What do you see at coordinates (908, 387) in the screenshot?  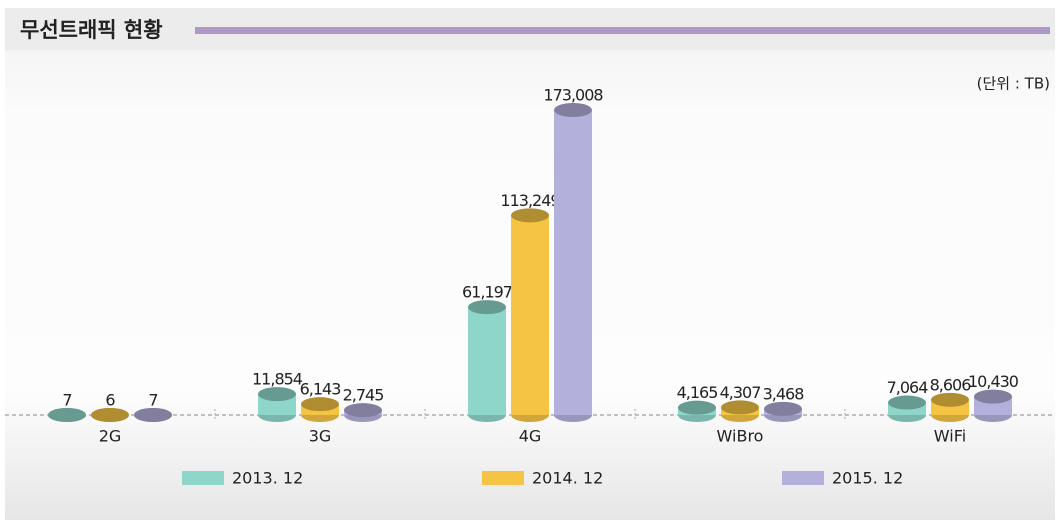 I see `value-label: 7,064` at bounding box center [908, 387].